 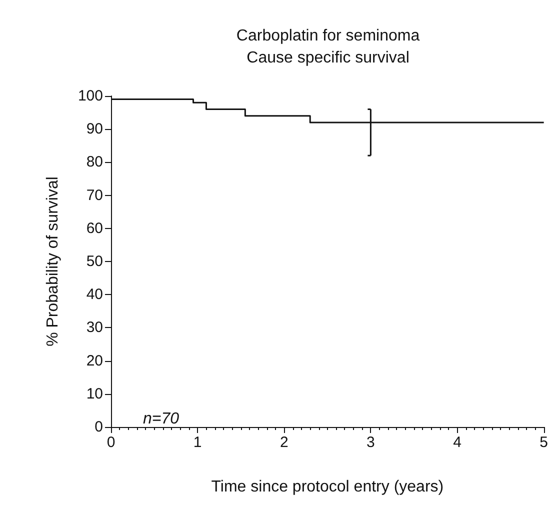 What do you see at coordinates (197, 442) in the screenshot?
I see `x-tick-label: 1` at bounding box center [197, 442].